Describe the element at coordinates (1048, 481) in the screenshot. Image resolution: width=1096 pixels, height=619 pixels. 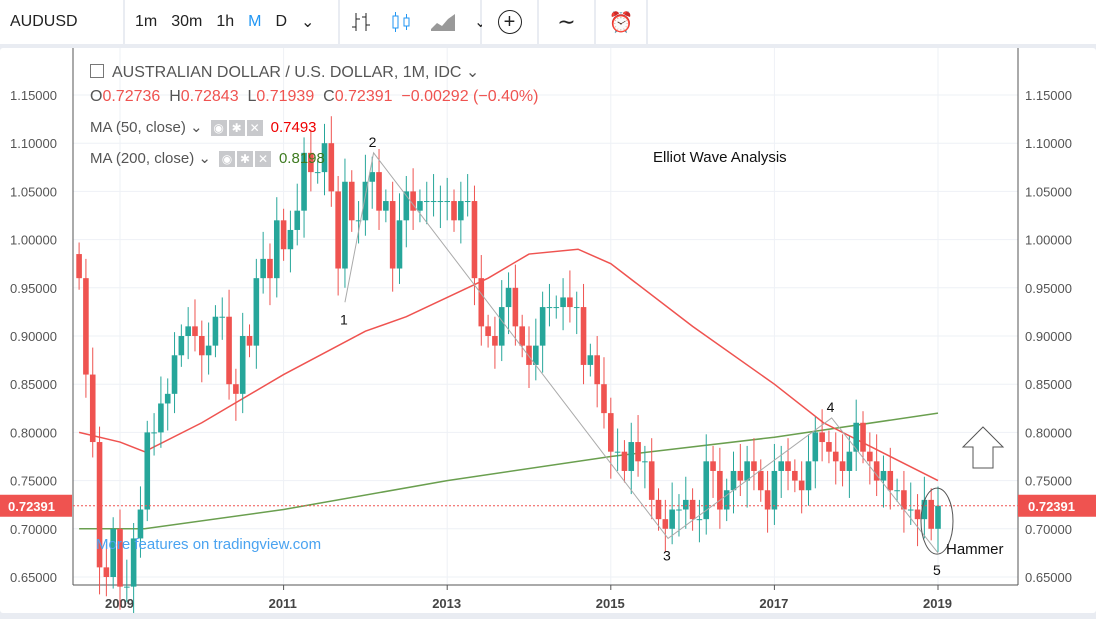
I see `y-tick-label: 0.75000` at that location.